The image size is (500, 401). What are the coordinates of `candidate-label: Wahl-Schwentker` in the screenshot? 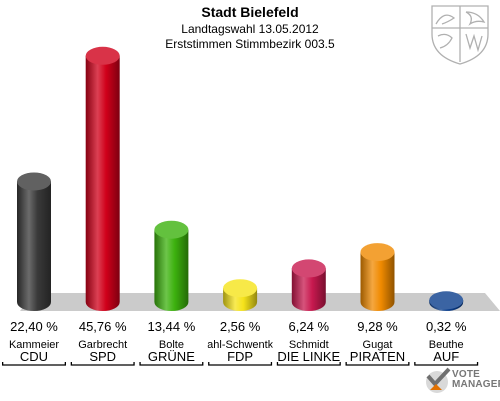 It's located at (240, 345).